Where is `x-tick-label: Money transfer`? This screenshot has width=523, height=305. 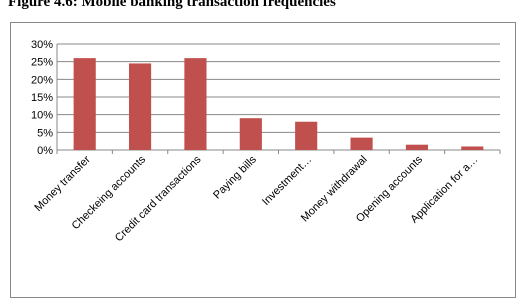 x-tick-label: Money transfer is located at coordinates (62, 183).